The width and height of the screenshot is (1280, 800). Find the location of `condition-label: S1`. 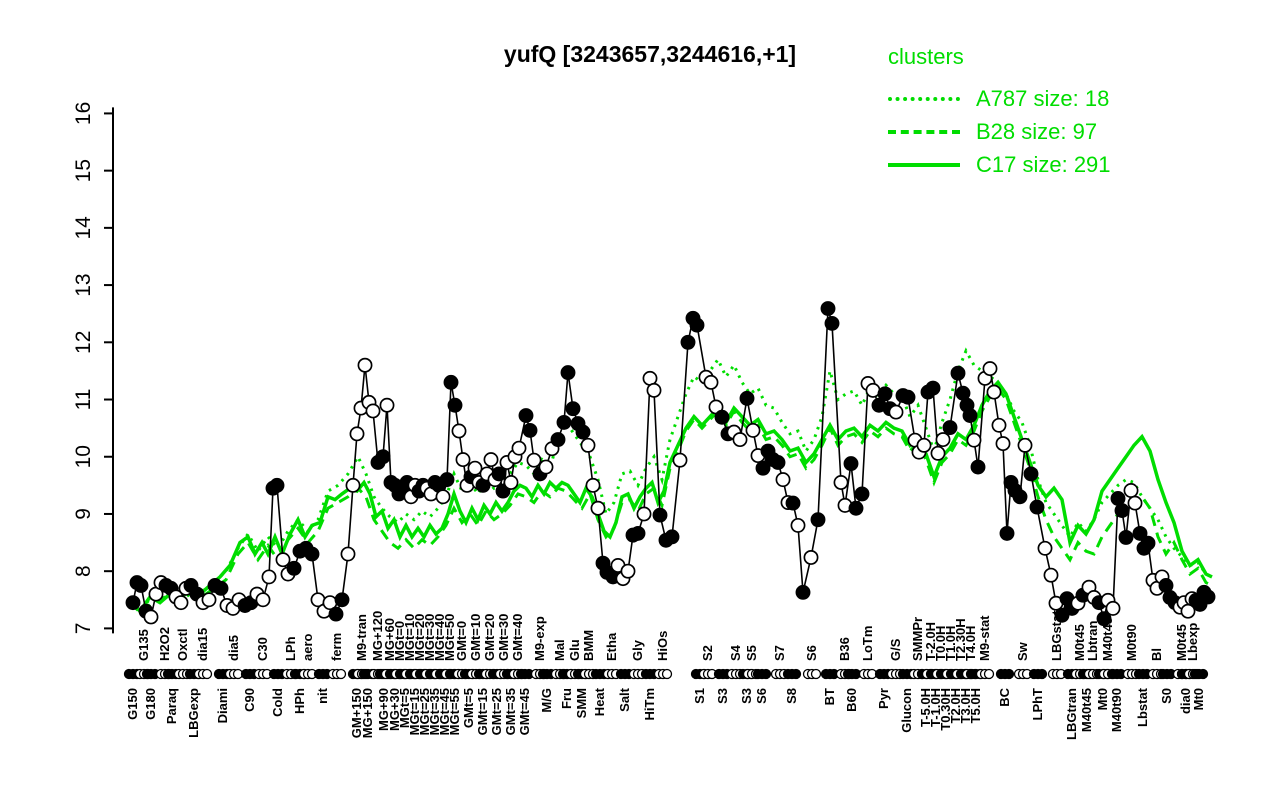

condition-label: S1 is located at coordinates (699, 696).